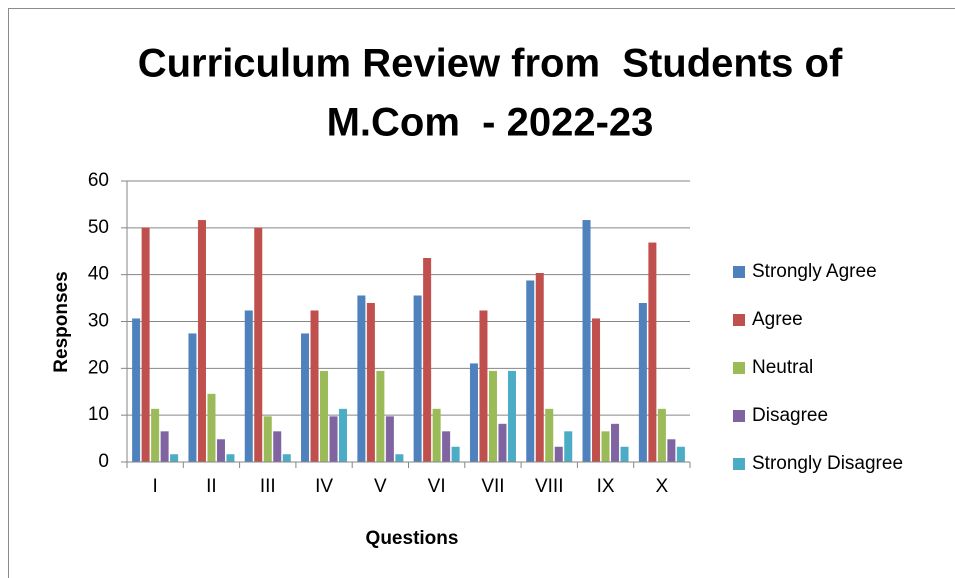  Describe the element at coordinates (155, 486) in the screenshot. I see `x-tick-label: I` at that location.